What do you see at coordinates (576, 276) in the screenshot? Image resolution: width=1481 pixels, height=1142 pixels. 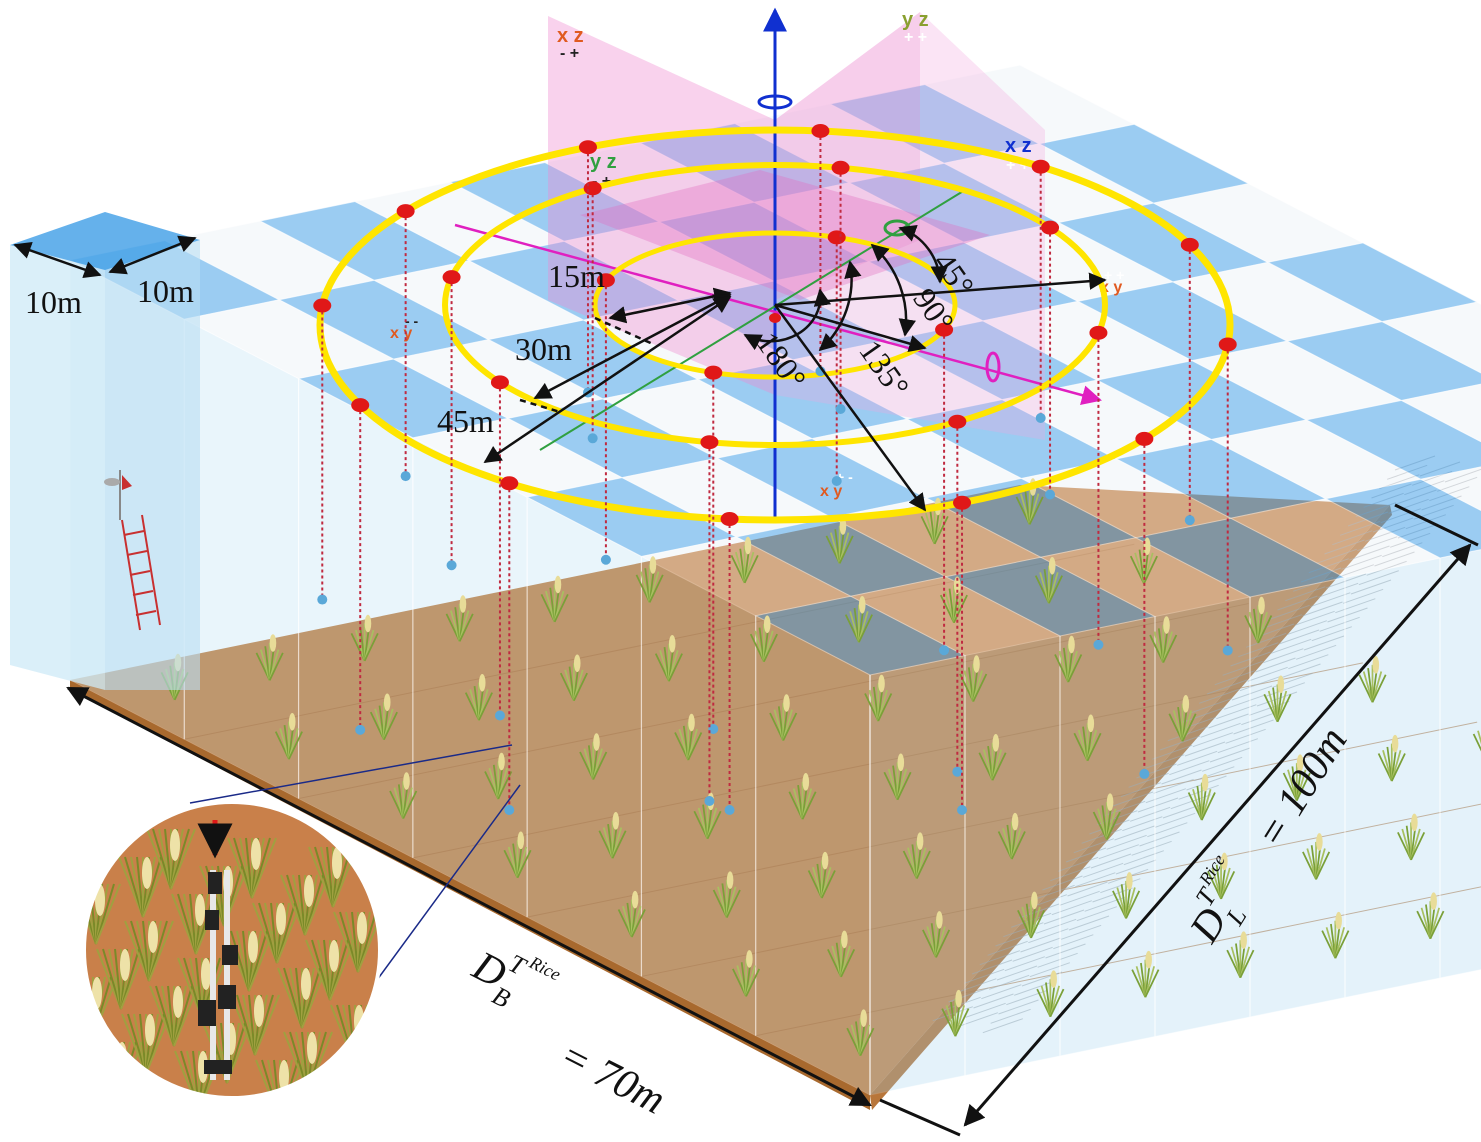 I see `radius-inner-label: 15m` at bounding box center [576, 276].